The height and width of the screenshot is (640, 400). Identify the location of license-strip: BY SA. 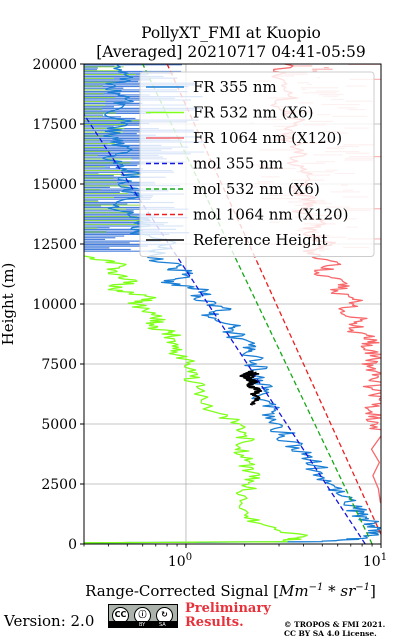
(143, 624).